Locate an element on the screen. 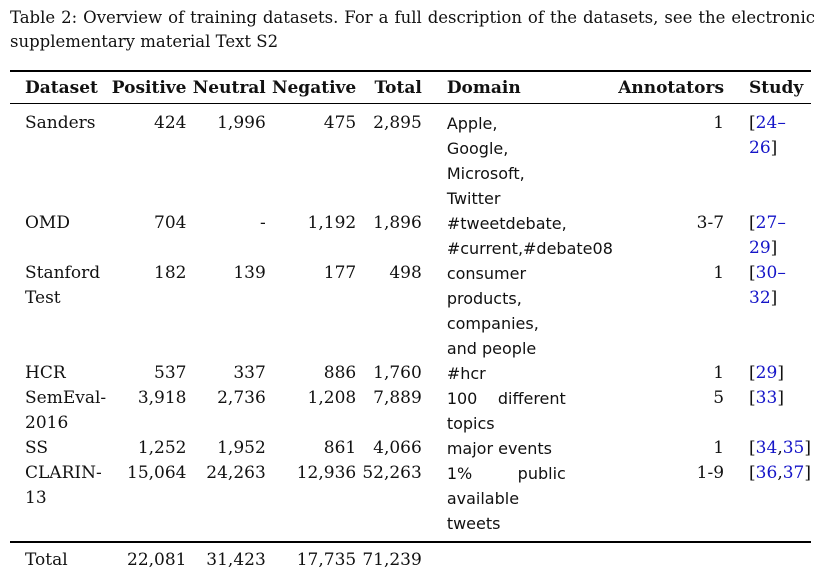  cell-study: [24–26] is located at coordinates (767, 157).